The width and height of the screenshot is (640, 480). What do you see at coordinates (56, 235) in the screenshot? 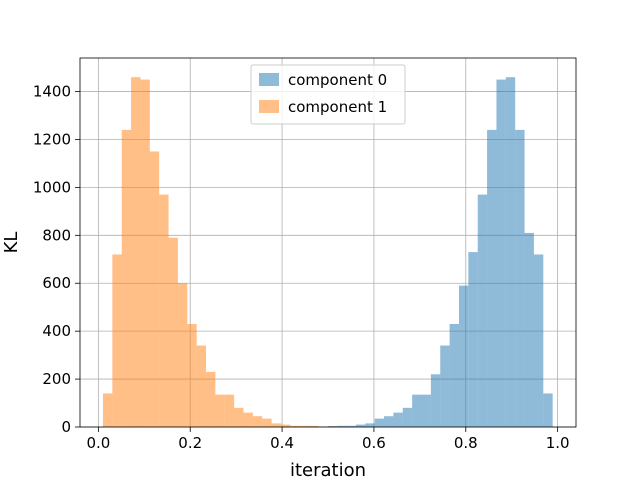
I see `y-tick-label-4: 800` at bounding box center [56, 235].